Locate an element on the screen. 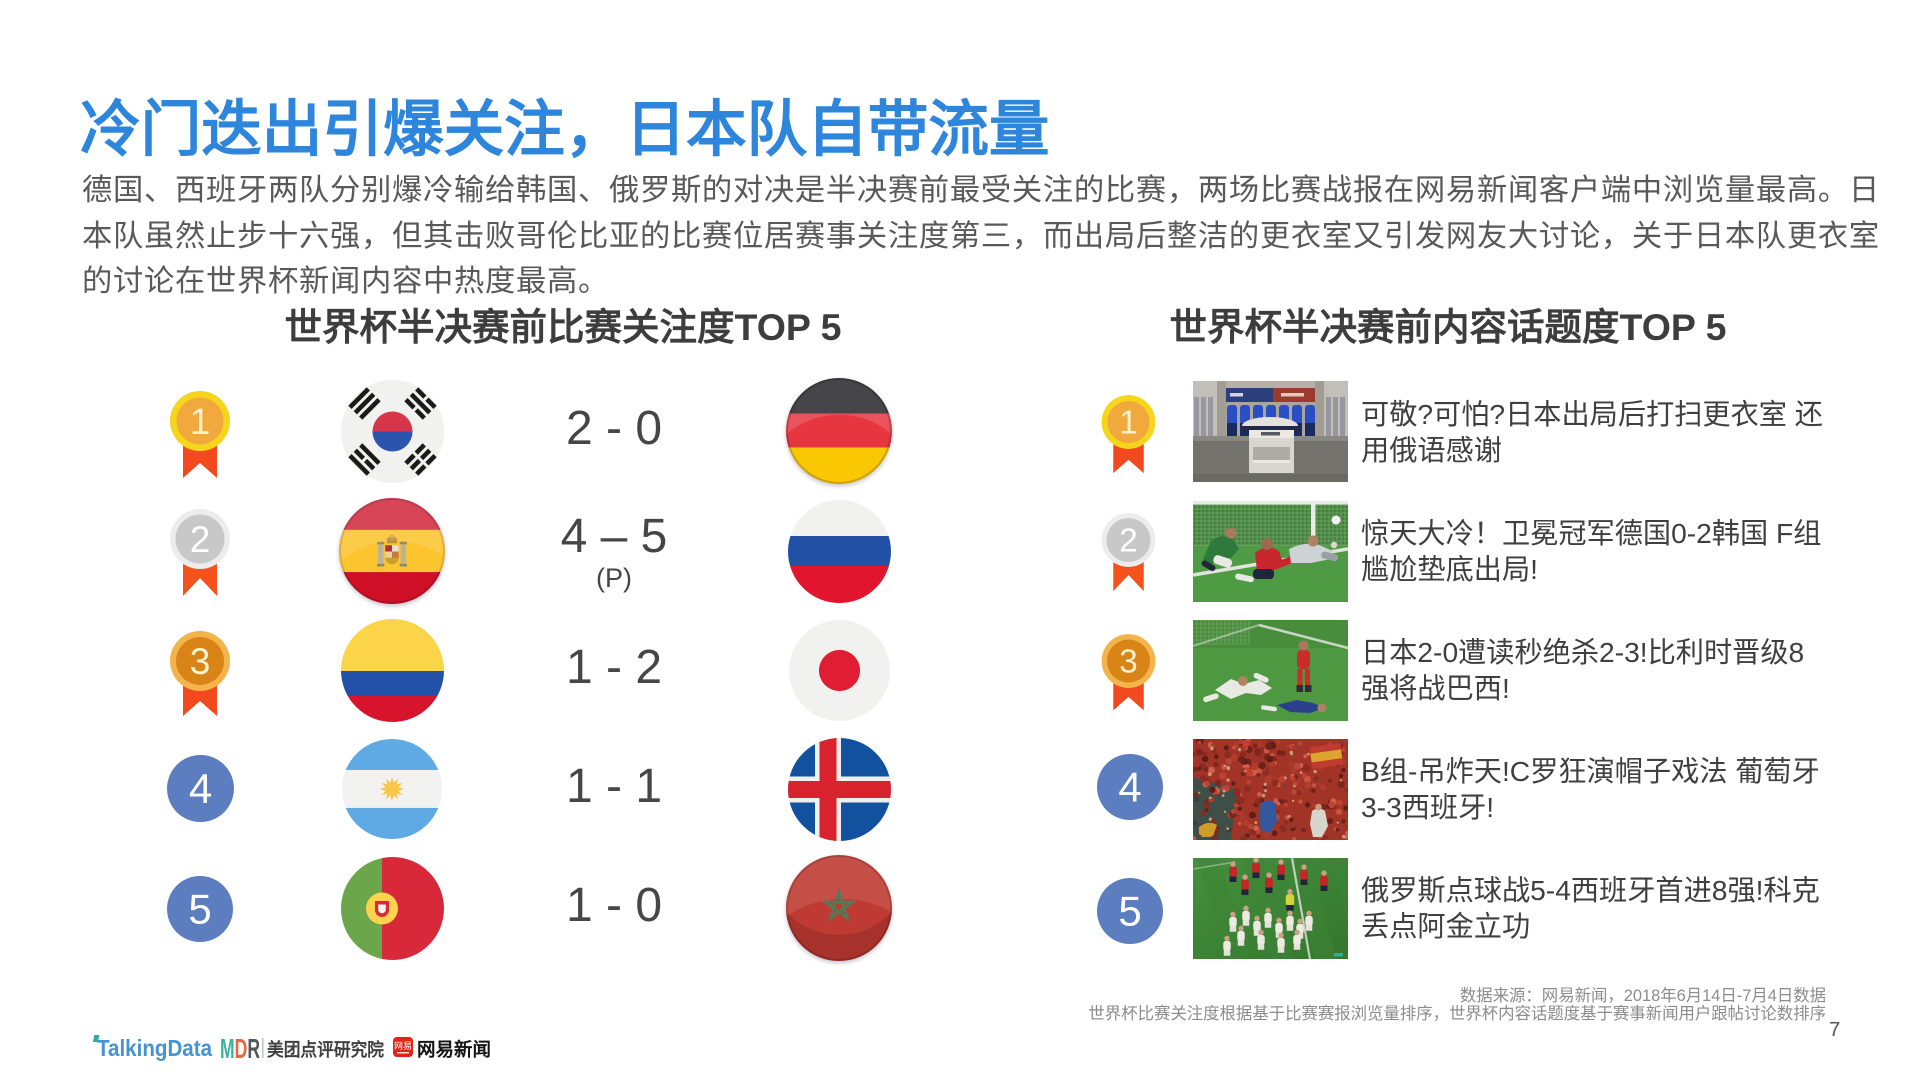  svg-text: 网易 is located at coordinates (403, 1046).